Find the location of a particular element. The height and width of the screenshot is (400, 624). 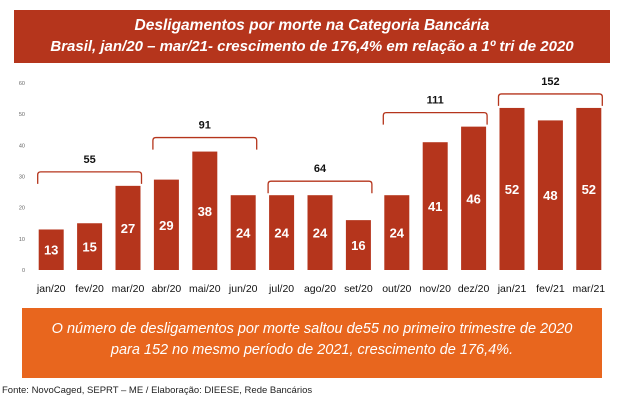

bar-value-label: 15 is located at coordinates (89, 247).